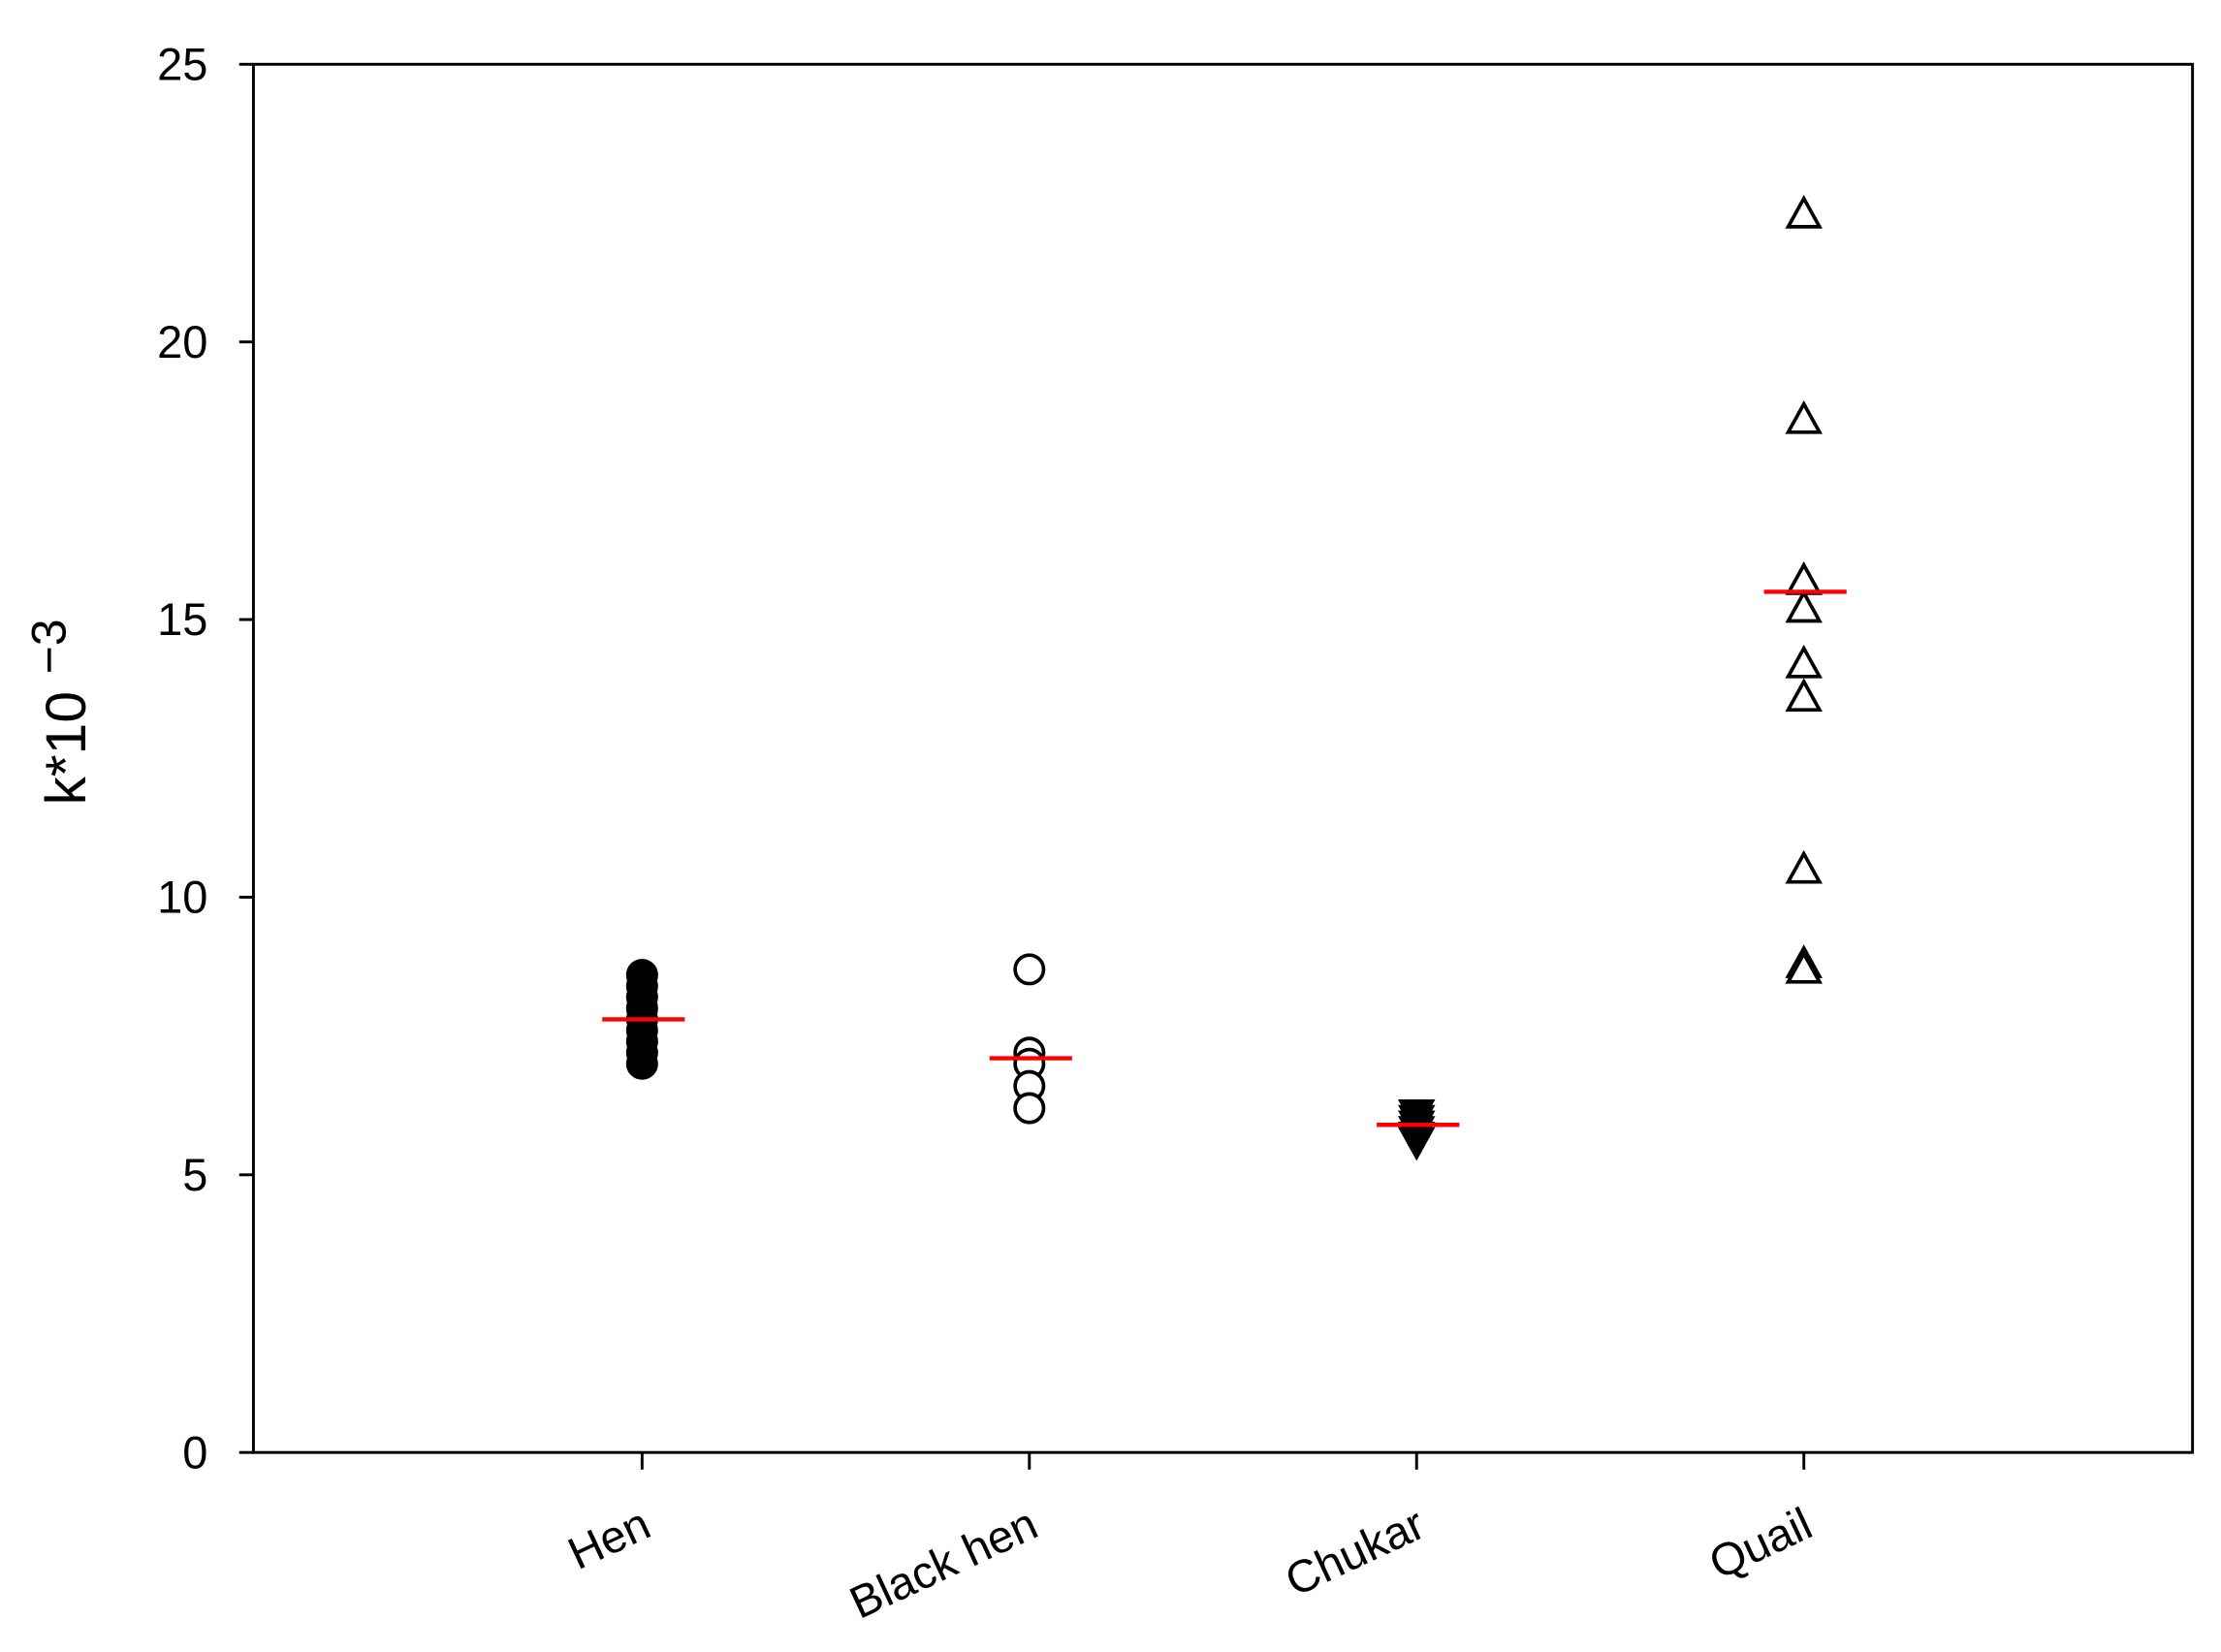  What do you see at coordinates (1760, 1542) in the screenshot?
I see `x-tick-label: Quail` at bounding box center [1760, 1542].